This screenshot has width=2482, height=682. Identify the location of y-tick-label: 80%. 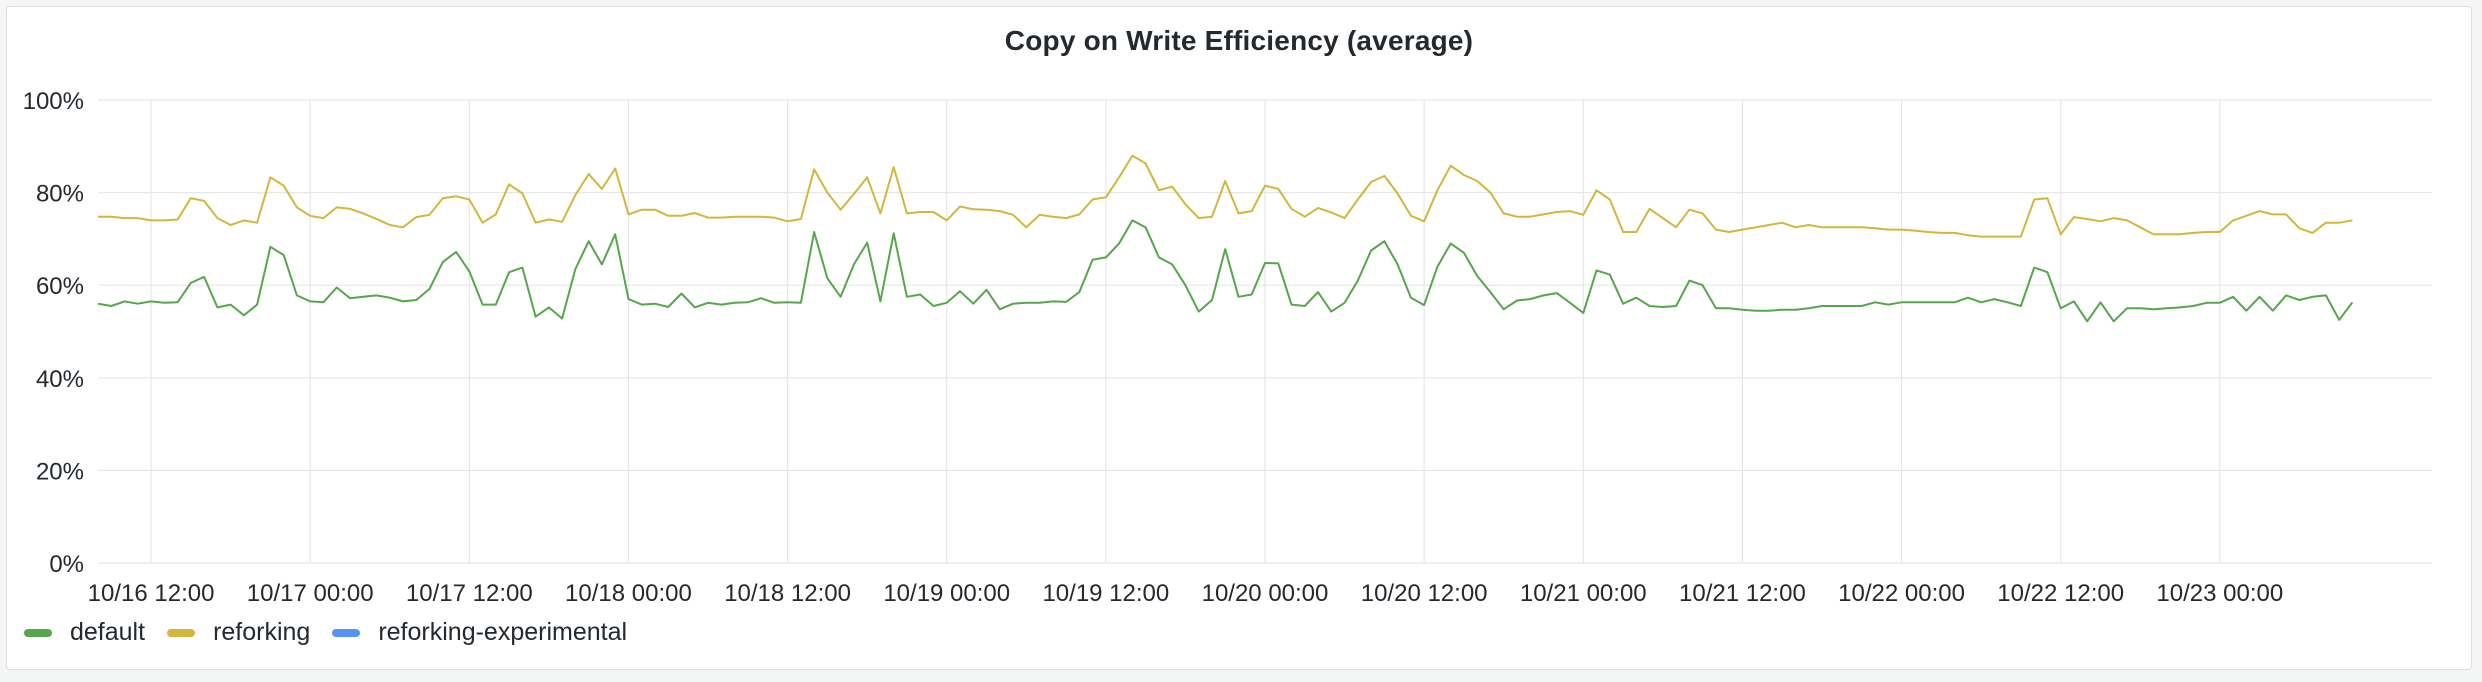
(60, 194).